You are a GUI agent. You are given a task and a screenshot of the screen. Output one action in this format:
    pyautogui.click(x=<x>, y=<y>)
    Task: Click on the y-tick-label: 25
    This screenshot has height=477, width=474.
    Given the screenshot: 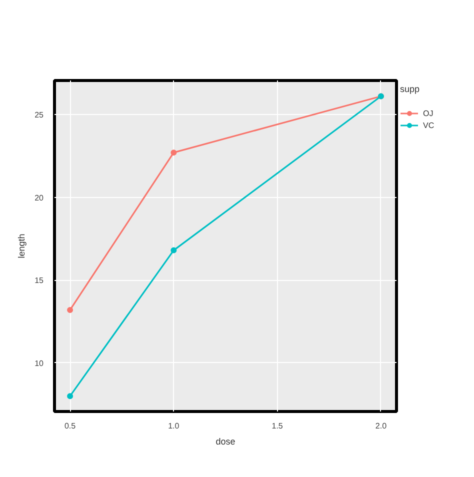 What is the action you would take?
    pyautogui.click(x=39, y=115)
    